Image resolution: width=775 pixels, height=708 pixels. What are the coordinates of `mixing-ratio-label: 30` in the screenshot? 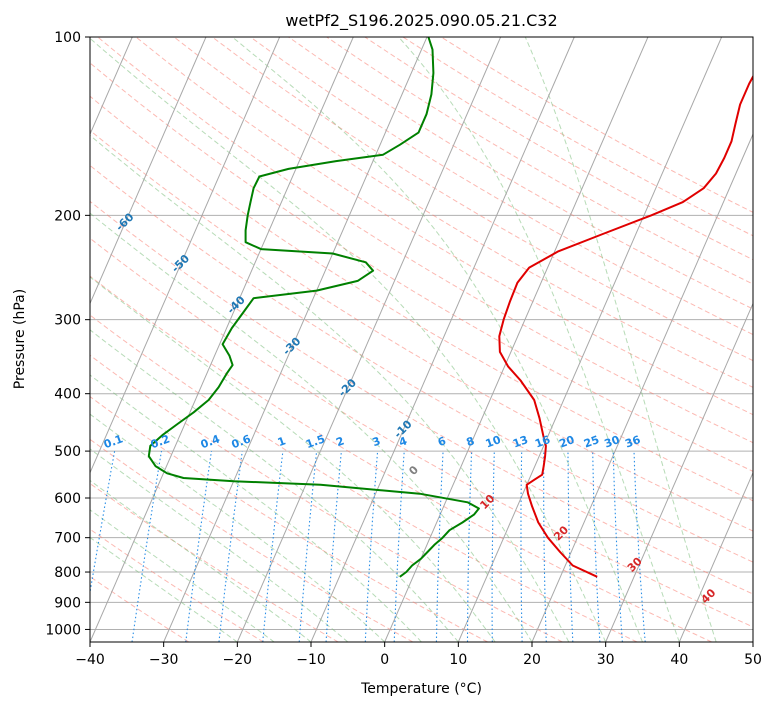 It's located at (612, 442).